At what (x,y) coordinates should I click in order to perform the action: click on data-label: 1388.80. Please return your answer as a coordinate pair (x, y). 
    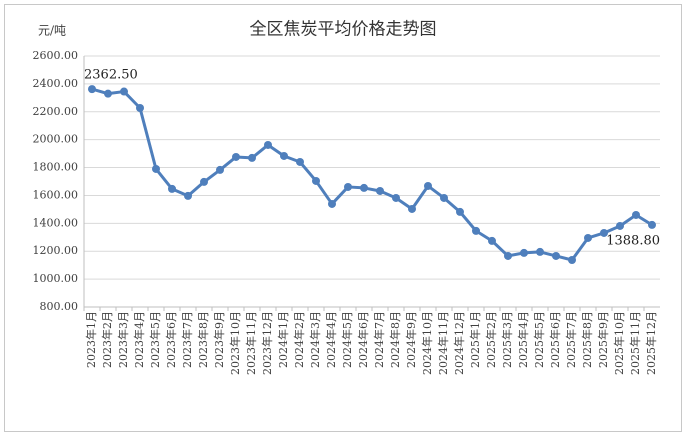
    Looking at the image, I should click on (633, 240).